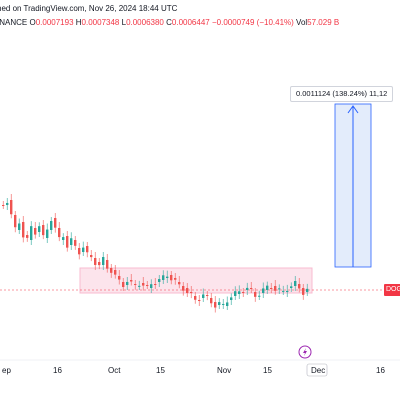 This screenshot has height=400, width=400. I want to click on x-axis-tick-label: ep, so click(6, 370).